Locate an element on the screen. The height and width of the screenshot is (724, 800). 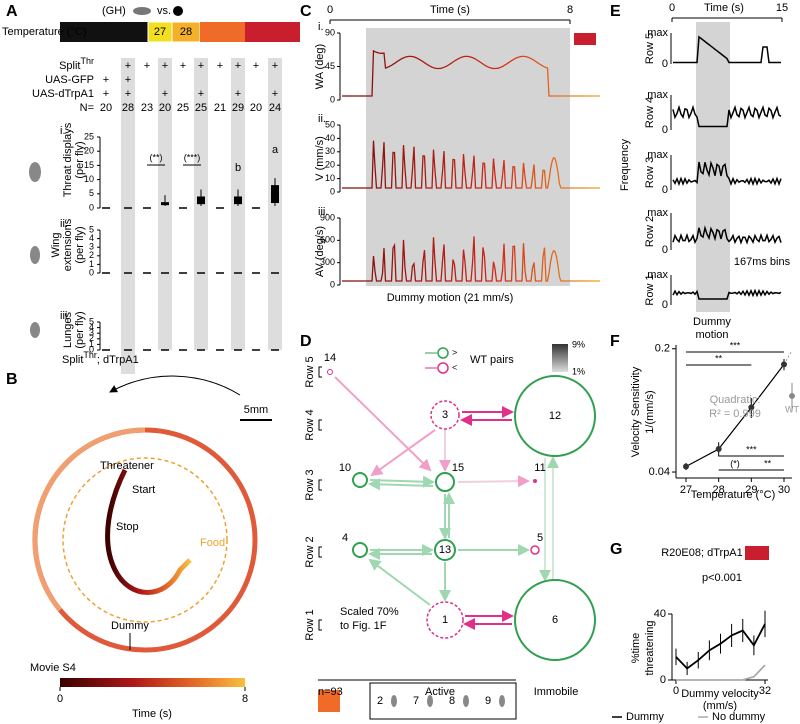
panel-label: D is located at coordinates (306, 341).